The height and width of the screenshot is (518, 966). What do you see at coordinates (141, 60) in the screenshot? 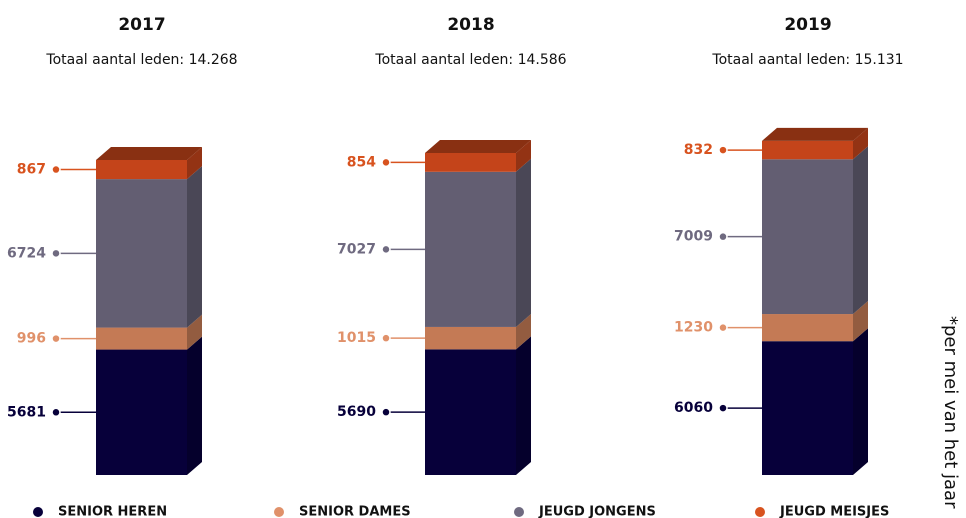
I see `year-subtitle: Totaal aantal leden: 14.268` at bounding box center [141, 60].